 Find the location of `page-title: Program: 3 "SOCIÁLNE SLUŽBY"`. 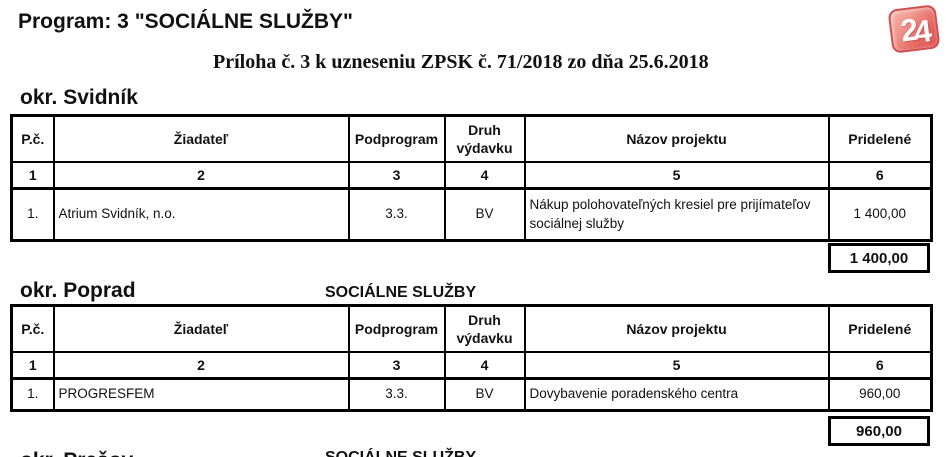

page-title: Program: 3 "SOCIÁLNE SLUŽBY" is located at coordinates (185, 21).